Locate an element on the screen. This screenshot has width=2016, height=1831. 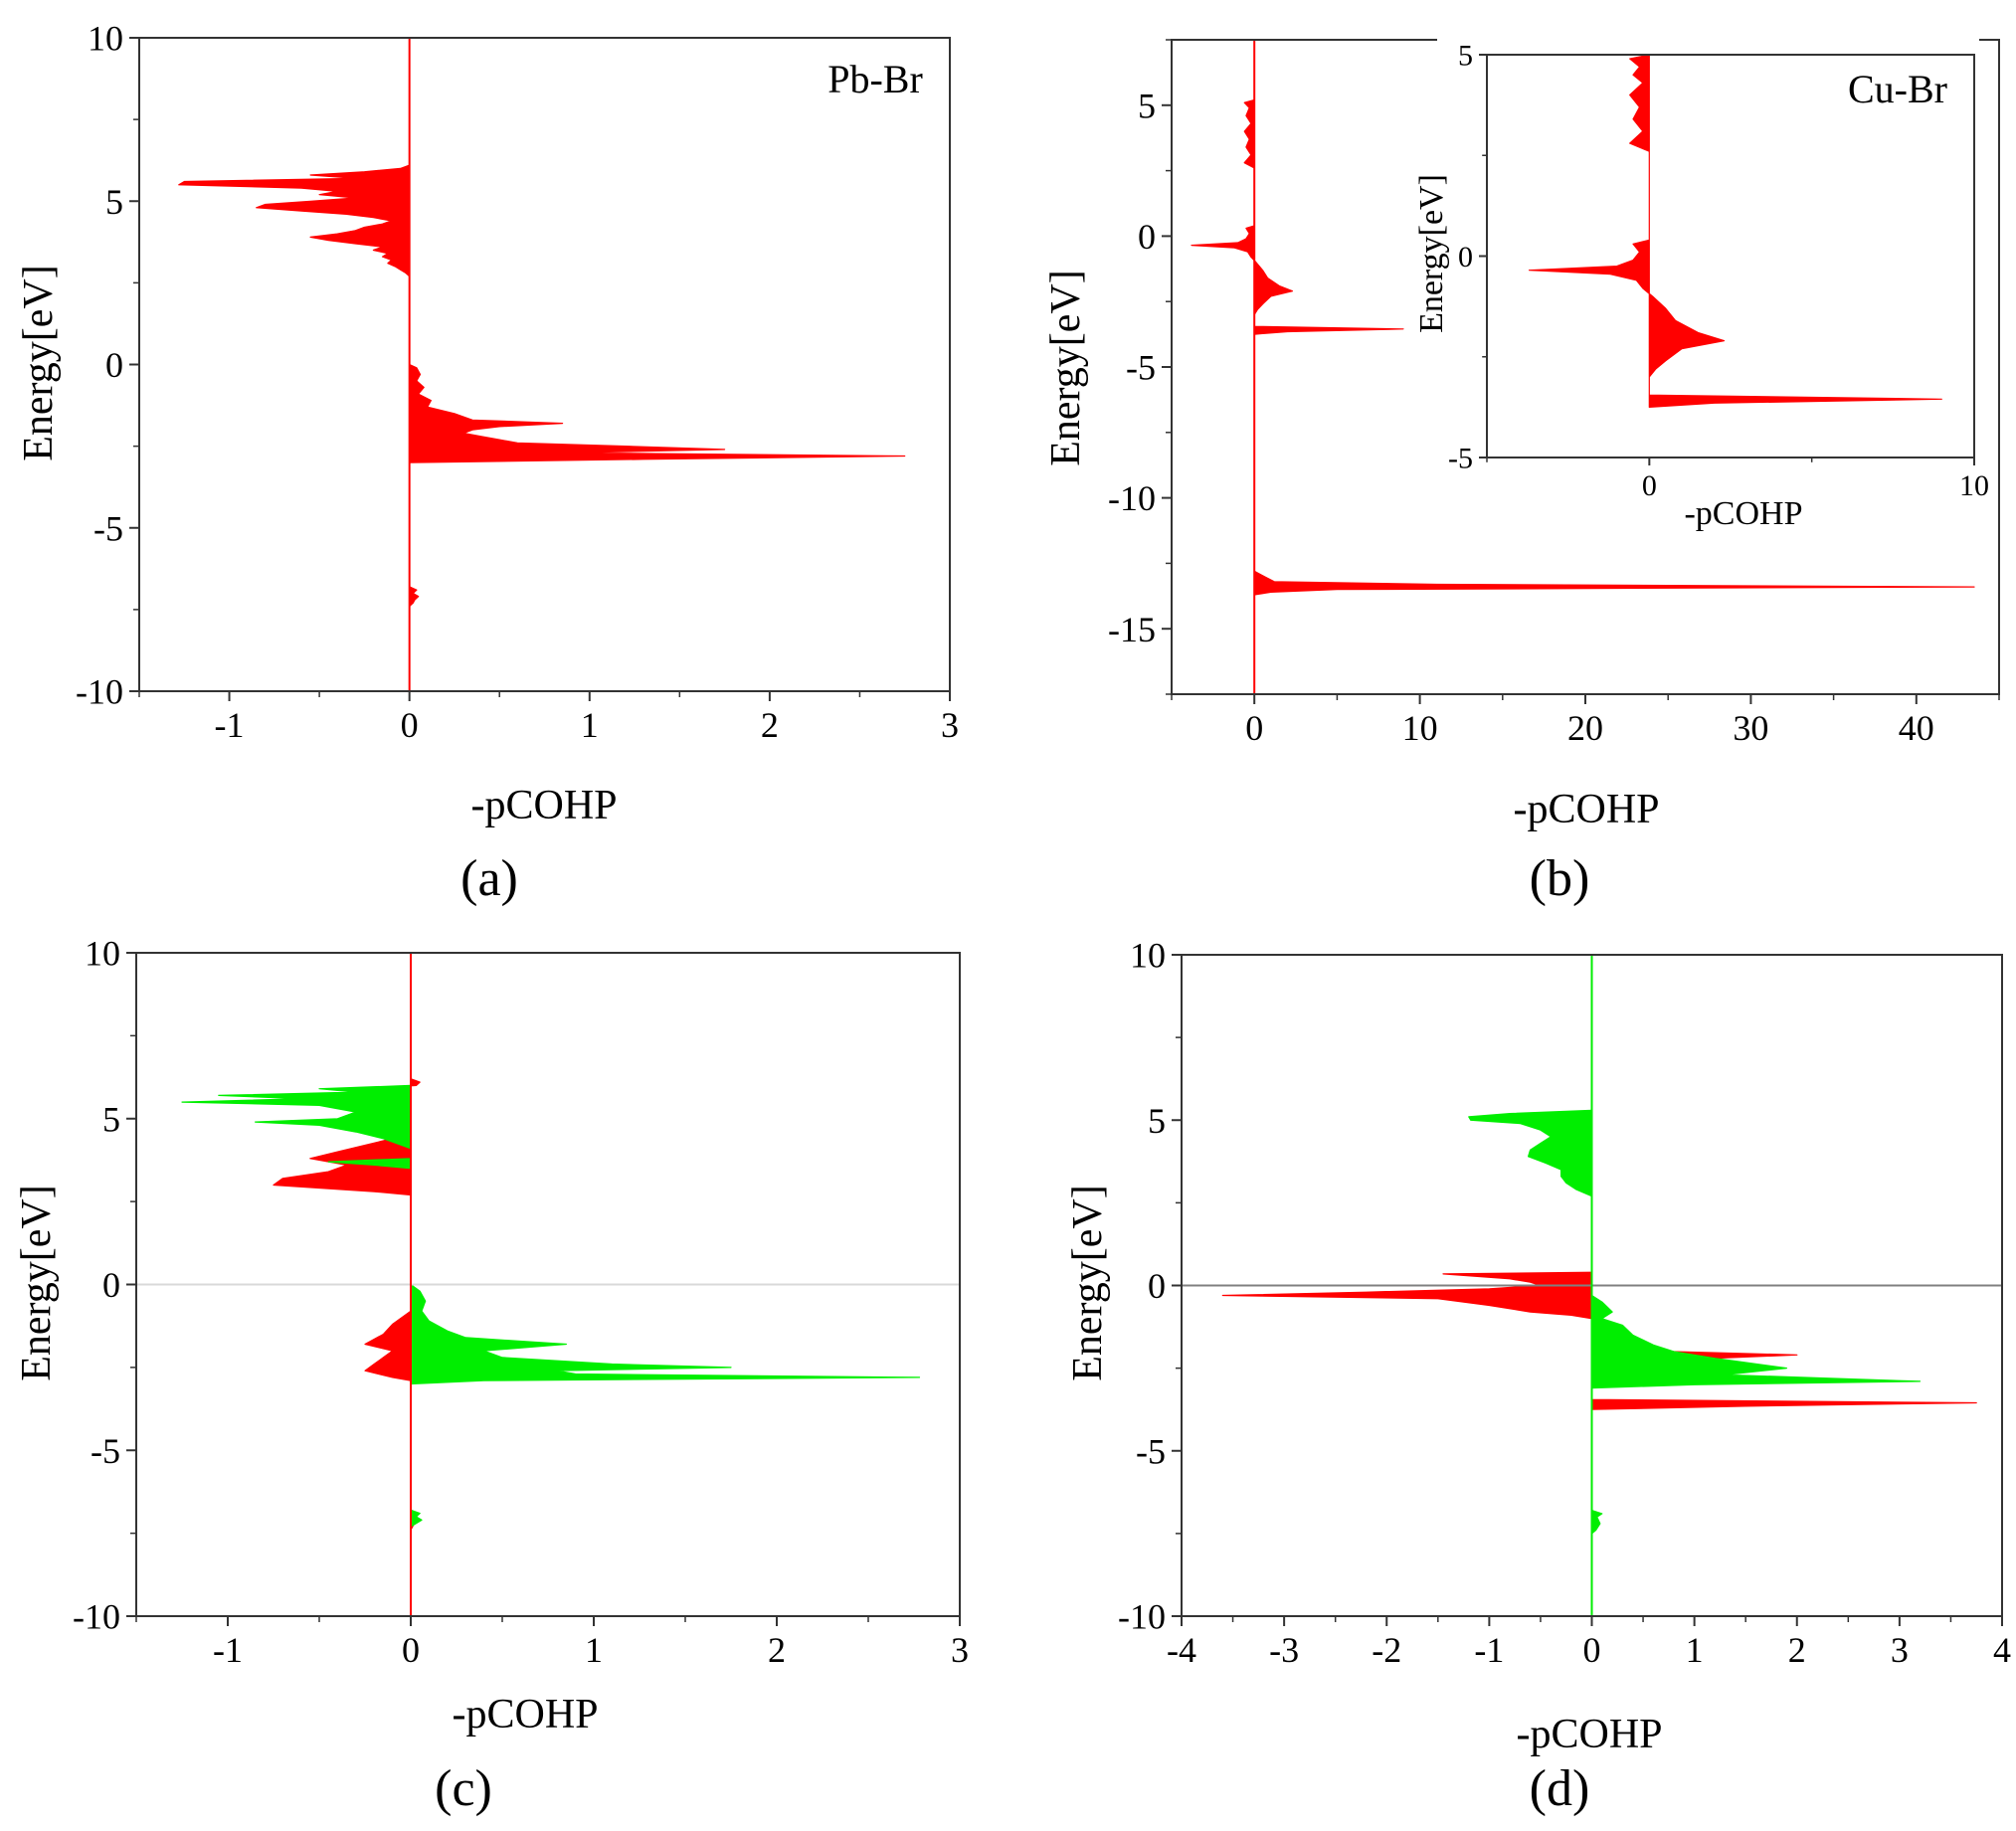
panel-b-inset-y-tick-label: -5 is located at coordinates (1461, 459).